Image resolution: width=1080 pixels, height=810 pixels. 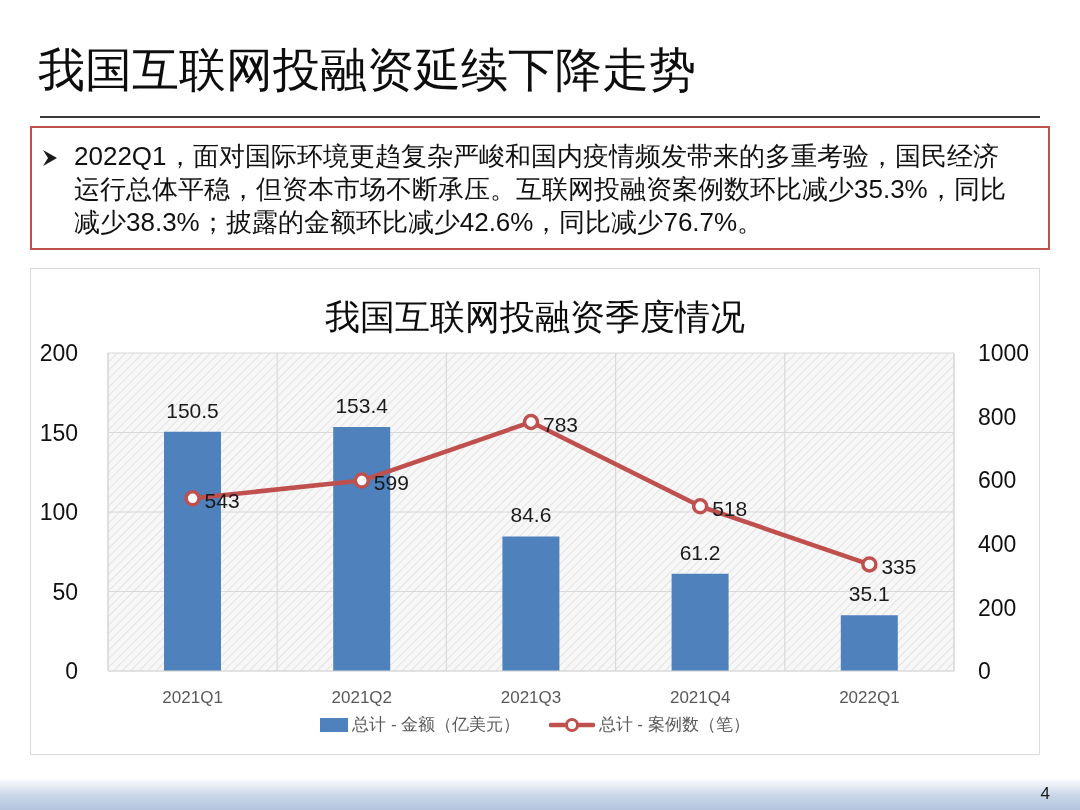 I want to click on y2-tick-label: 600, so click(x=997, y=480).